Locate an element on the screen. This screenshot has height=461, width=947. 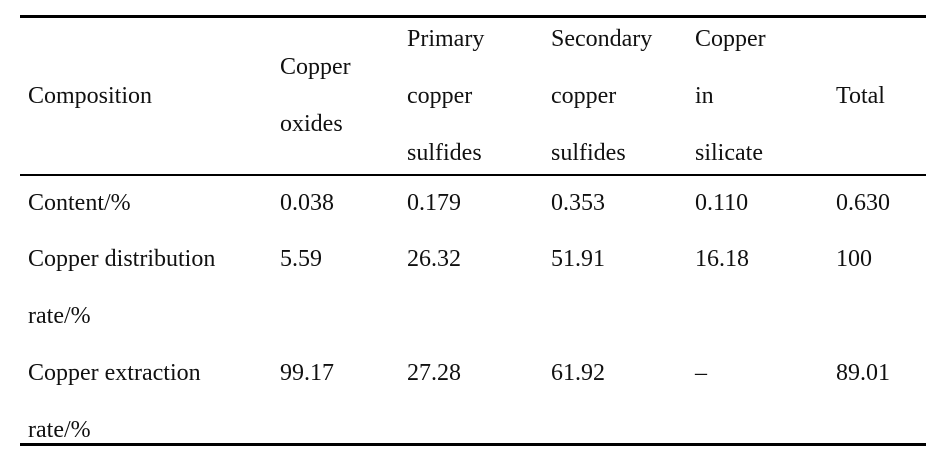
table-cell: 0.630 is located at coordinates (863, 203).